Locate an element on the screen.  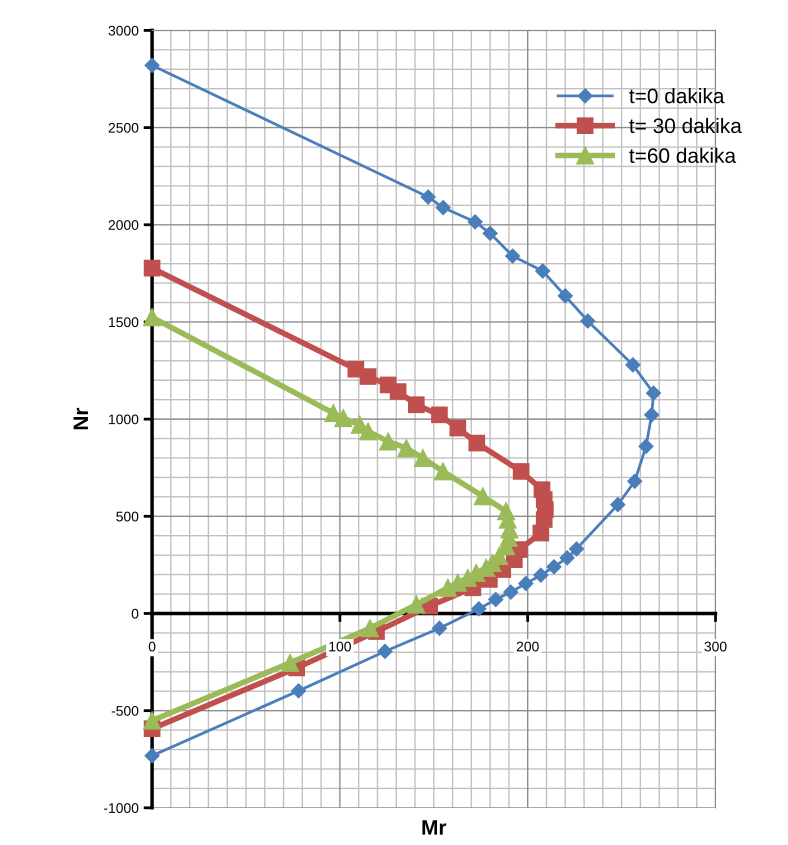
x-axis-title: Mr is located at coordinates (434, 827).